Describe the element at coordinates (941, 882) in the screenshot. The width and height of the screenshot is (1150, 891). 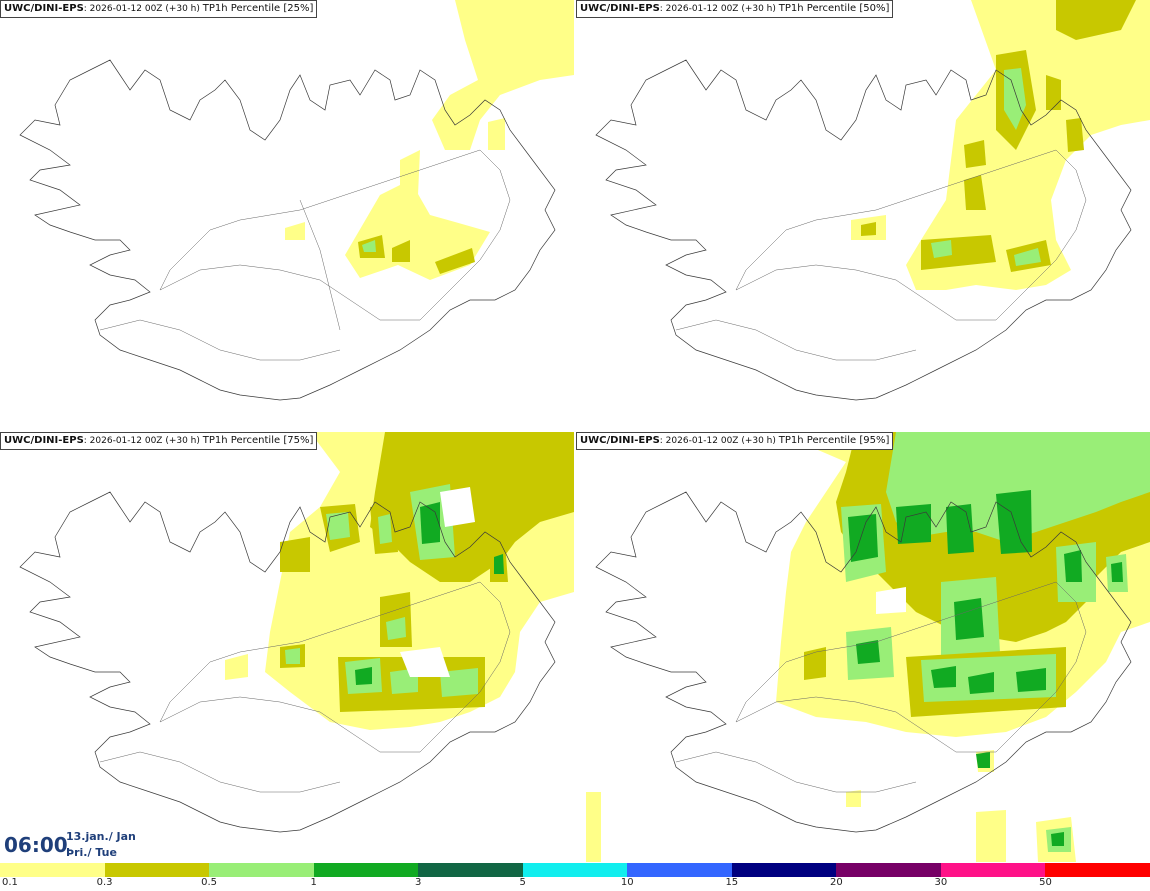
I see `legend-tick-label: 30` at that location.